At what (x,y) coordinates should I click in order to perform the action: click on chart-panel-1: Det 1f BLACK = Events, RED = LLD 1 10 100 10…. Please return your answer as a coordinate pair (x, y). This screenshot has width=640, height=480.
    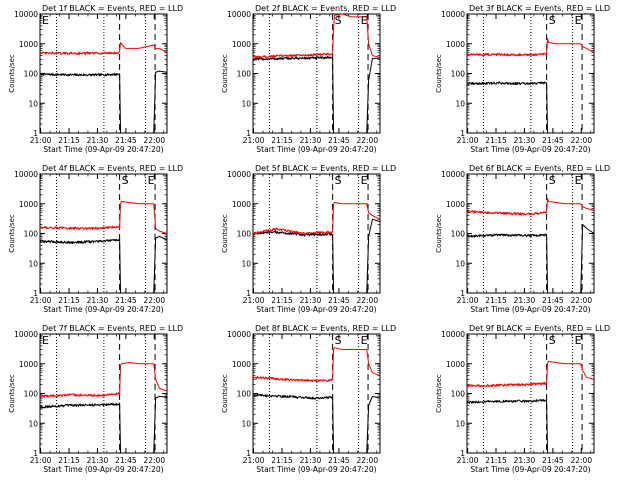
    Looking at the image, I should click on (95, 79).